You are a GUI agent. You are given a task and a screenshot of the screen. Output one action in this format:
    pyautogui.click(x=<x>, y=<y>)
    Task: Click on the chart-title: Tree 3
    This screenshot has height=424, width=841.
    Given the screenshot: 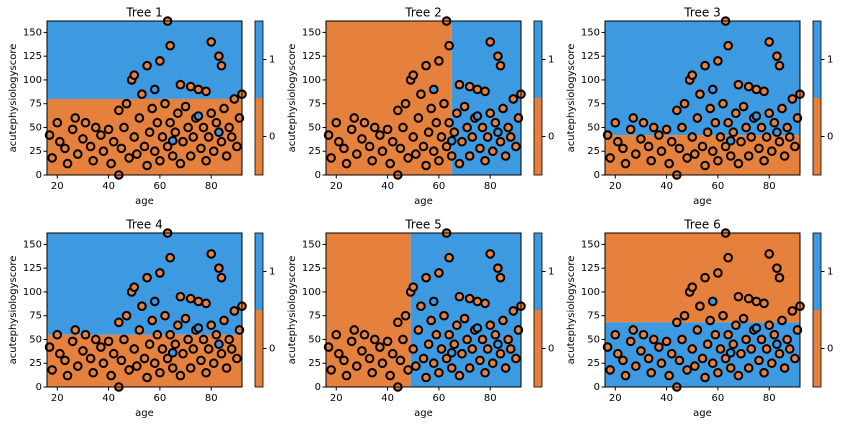 What is the action you would take?
    pyautogui.click(x=701, y=13)
    